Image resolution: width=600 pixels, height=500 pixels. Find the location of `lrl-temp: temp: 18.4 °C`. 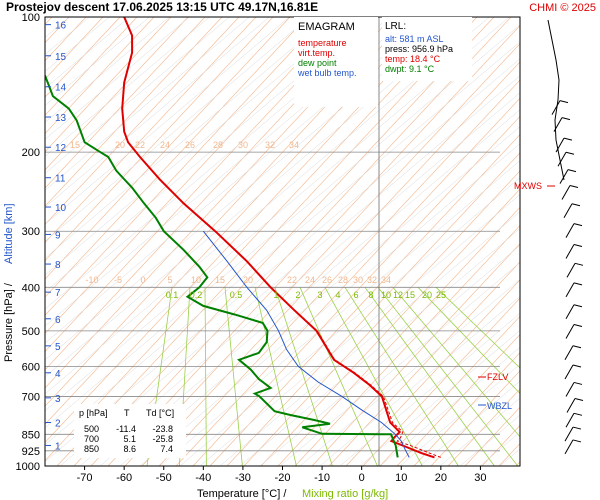

lrl-temp: temp: 18.4 °C is located at coordinates (413, 59).